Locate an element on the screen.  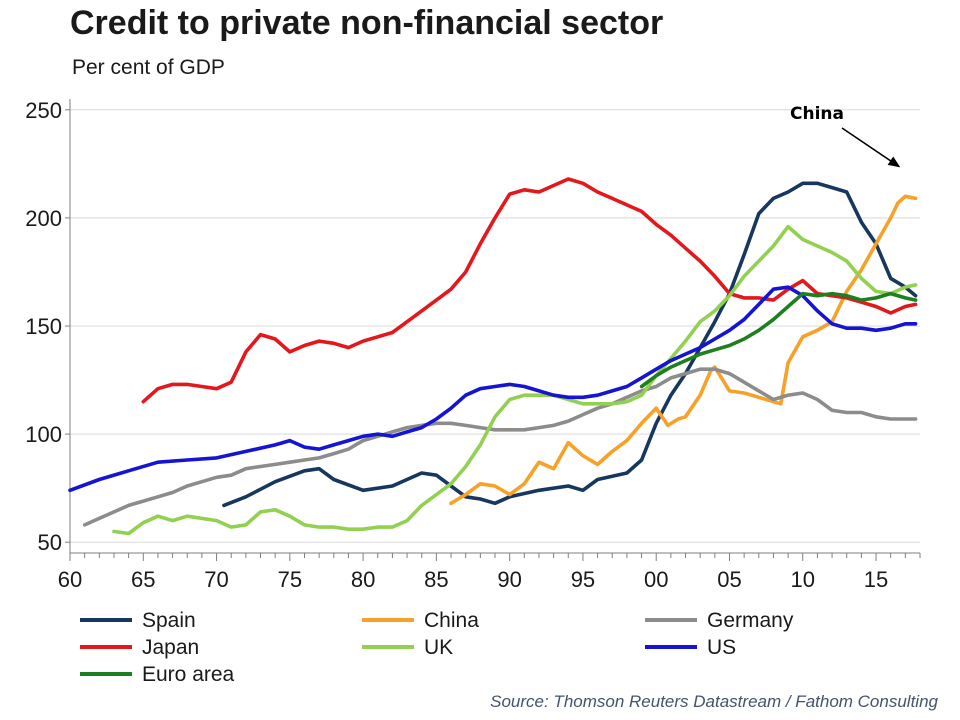
x-tick-label: 80 is located at coordinates (363, 579).